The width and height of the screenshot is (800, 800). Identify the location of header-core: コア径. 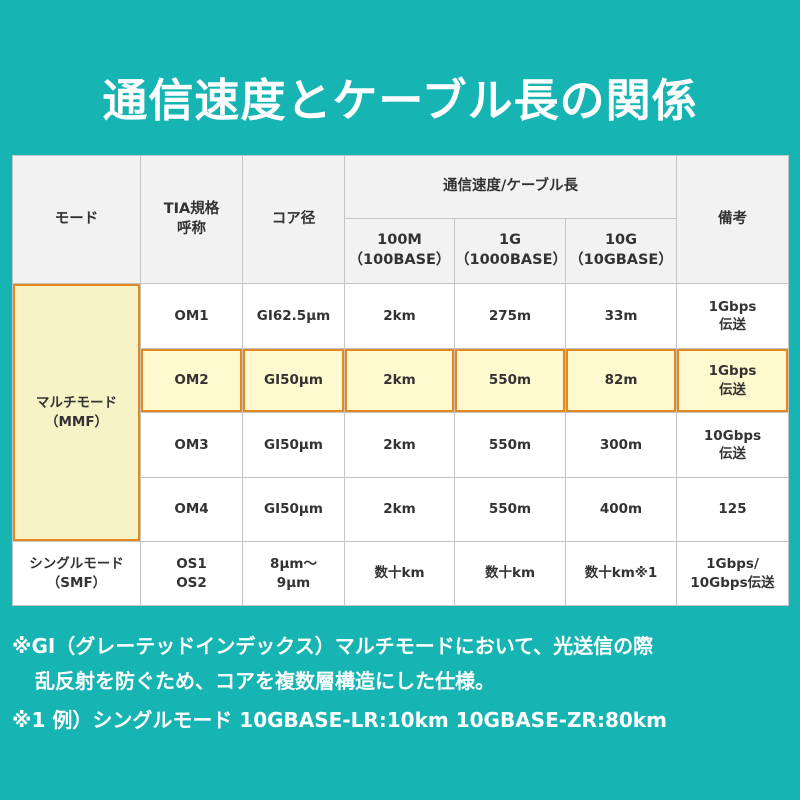
(293, 219).